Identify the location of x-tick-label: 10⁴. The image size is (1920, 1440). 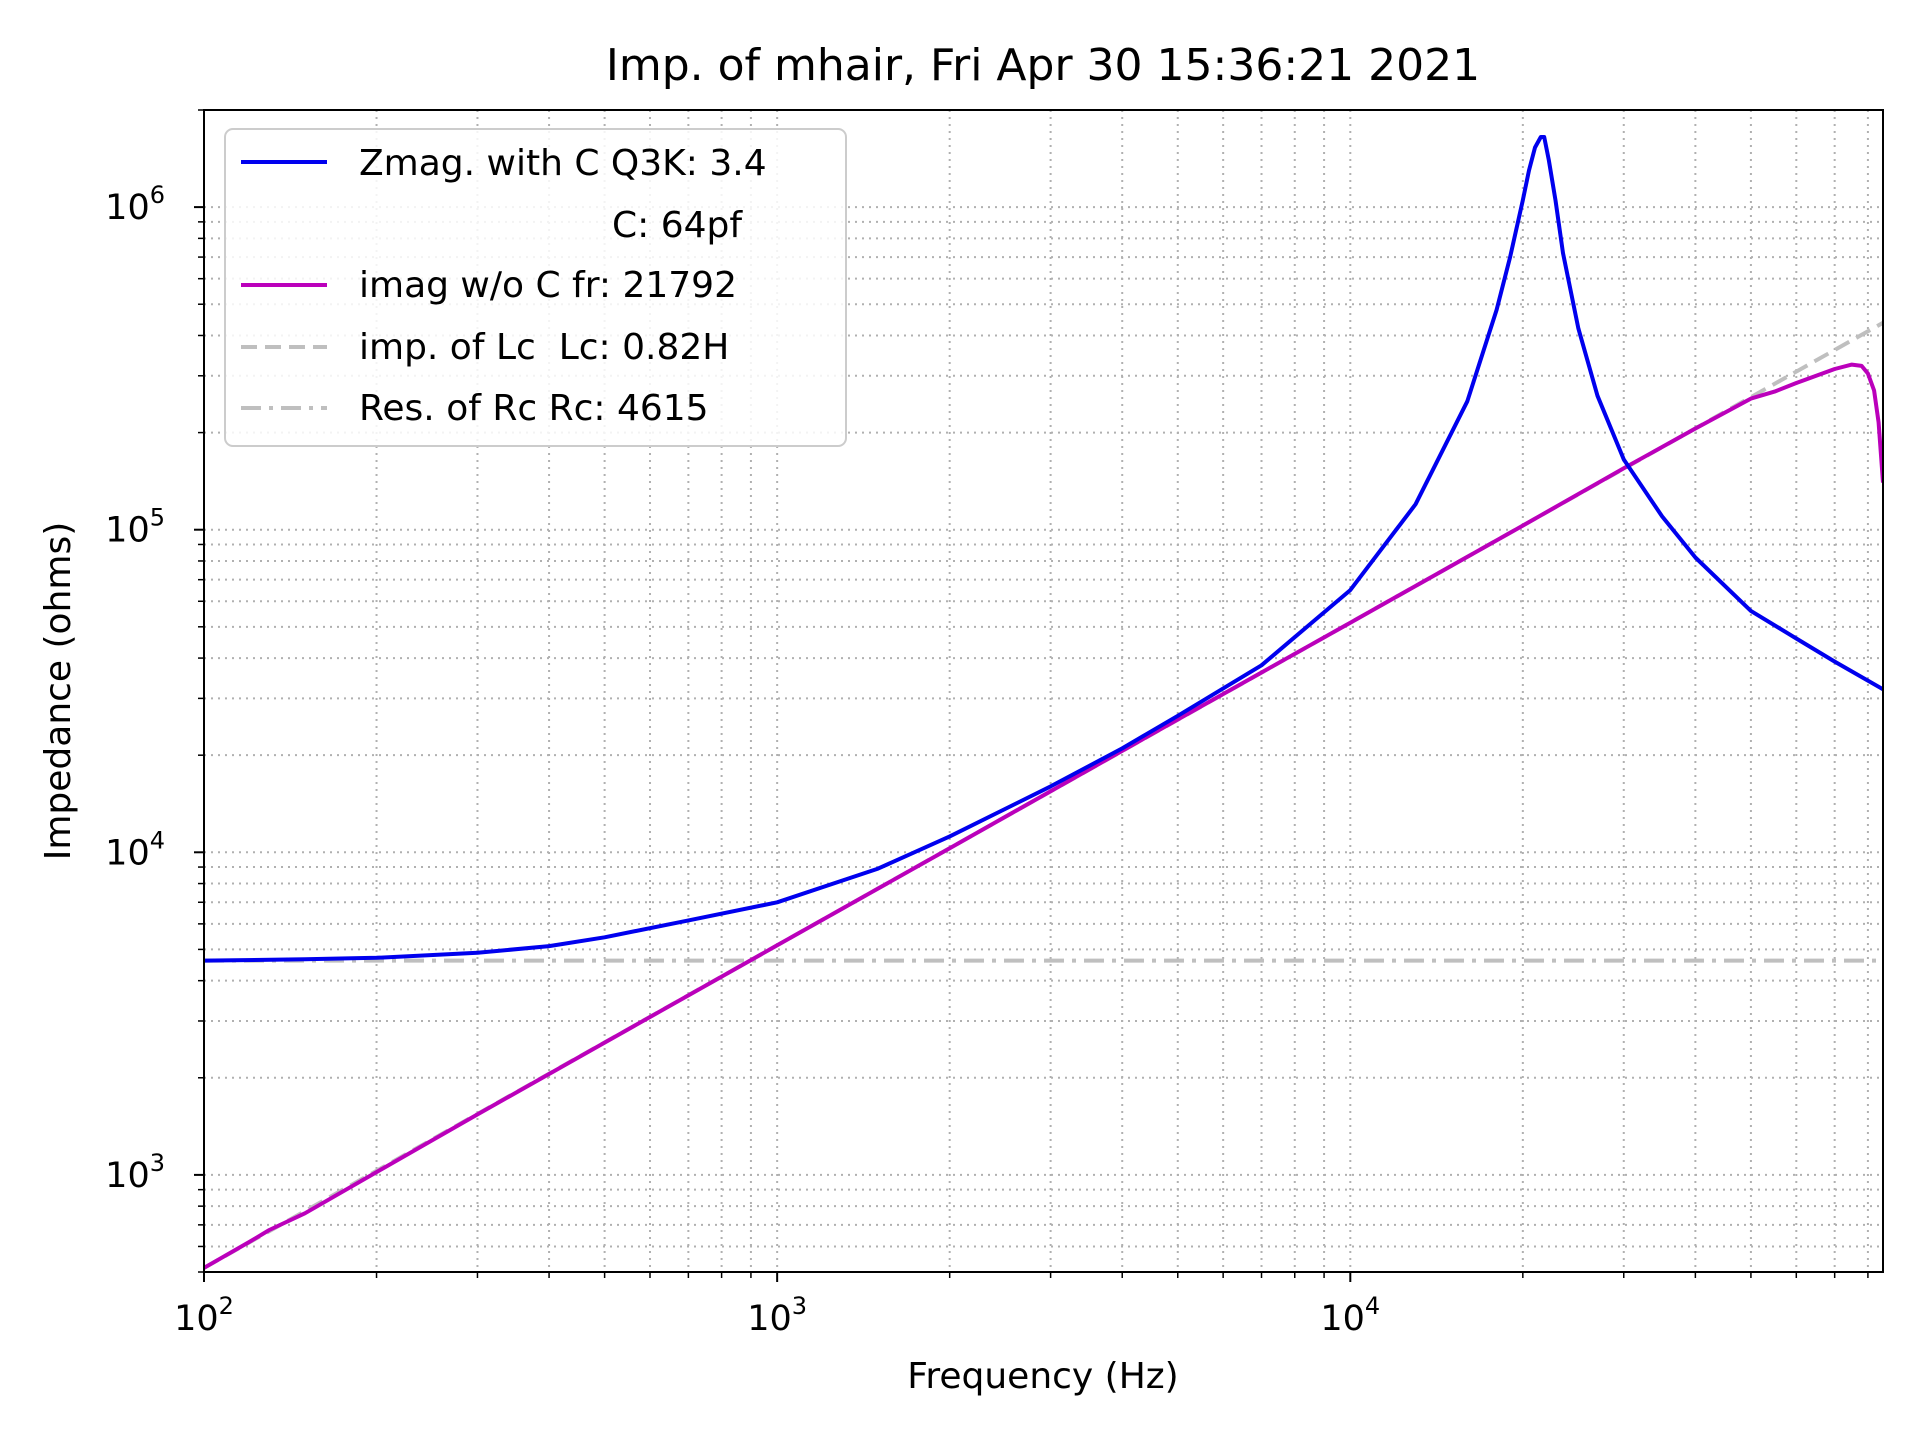
(1350, 1315).